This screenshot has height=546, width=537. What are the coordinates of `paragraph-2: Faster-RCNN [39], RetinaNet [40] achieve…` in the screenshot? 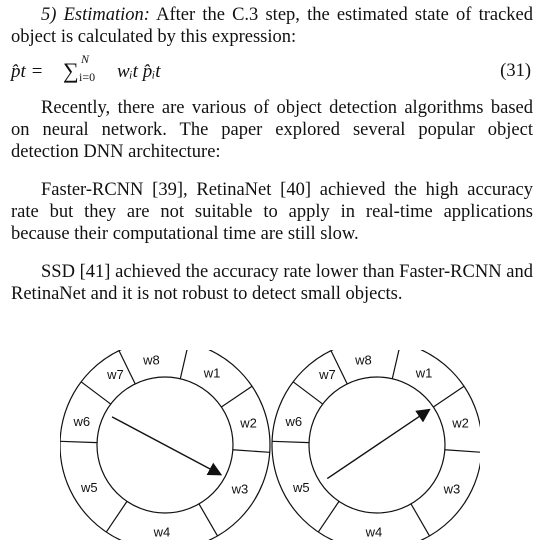 It's located at (272, 212).